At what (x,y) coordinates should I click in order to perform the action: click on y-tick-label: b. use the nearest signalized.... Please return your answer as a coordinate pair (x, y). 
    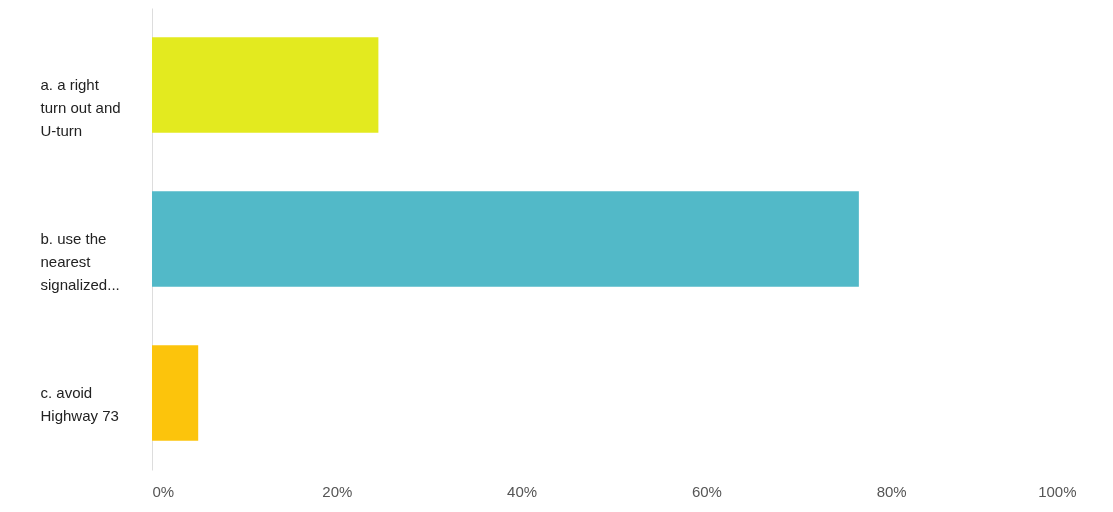
    Looking at the image, I should click on (80, 261).